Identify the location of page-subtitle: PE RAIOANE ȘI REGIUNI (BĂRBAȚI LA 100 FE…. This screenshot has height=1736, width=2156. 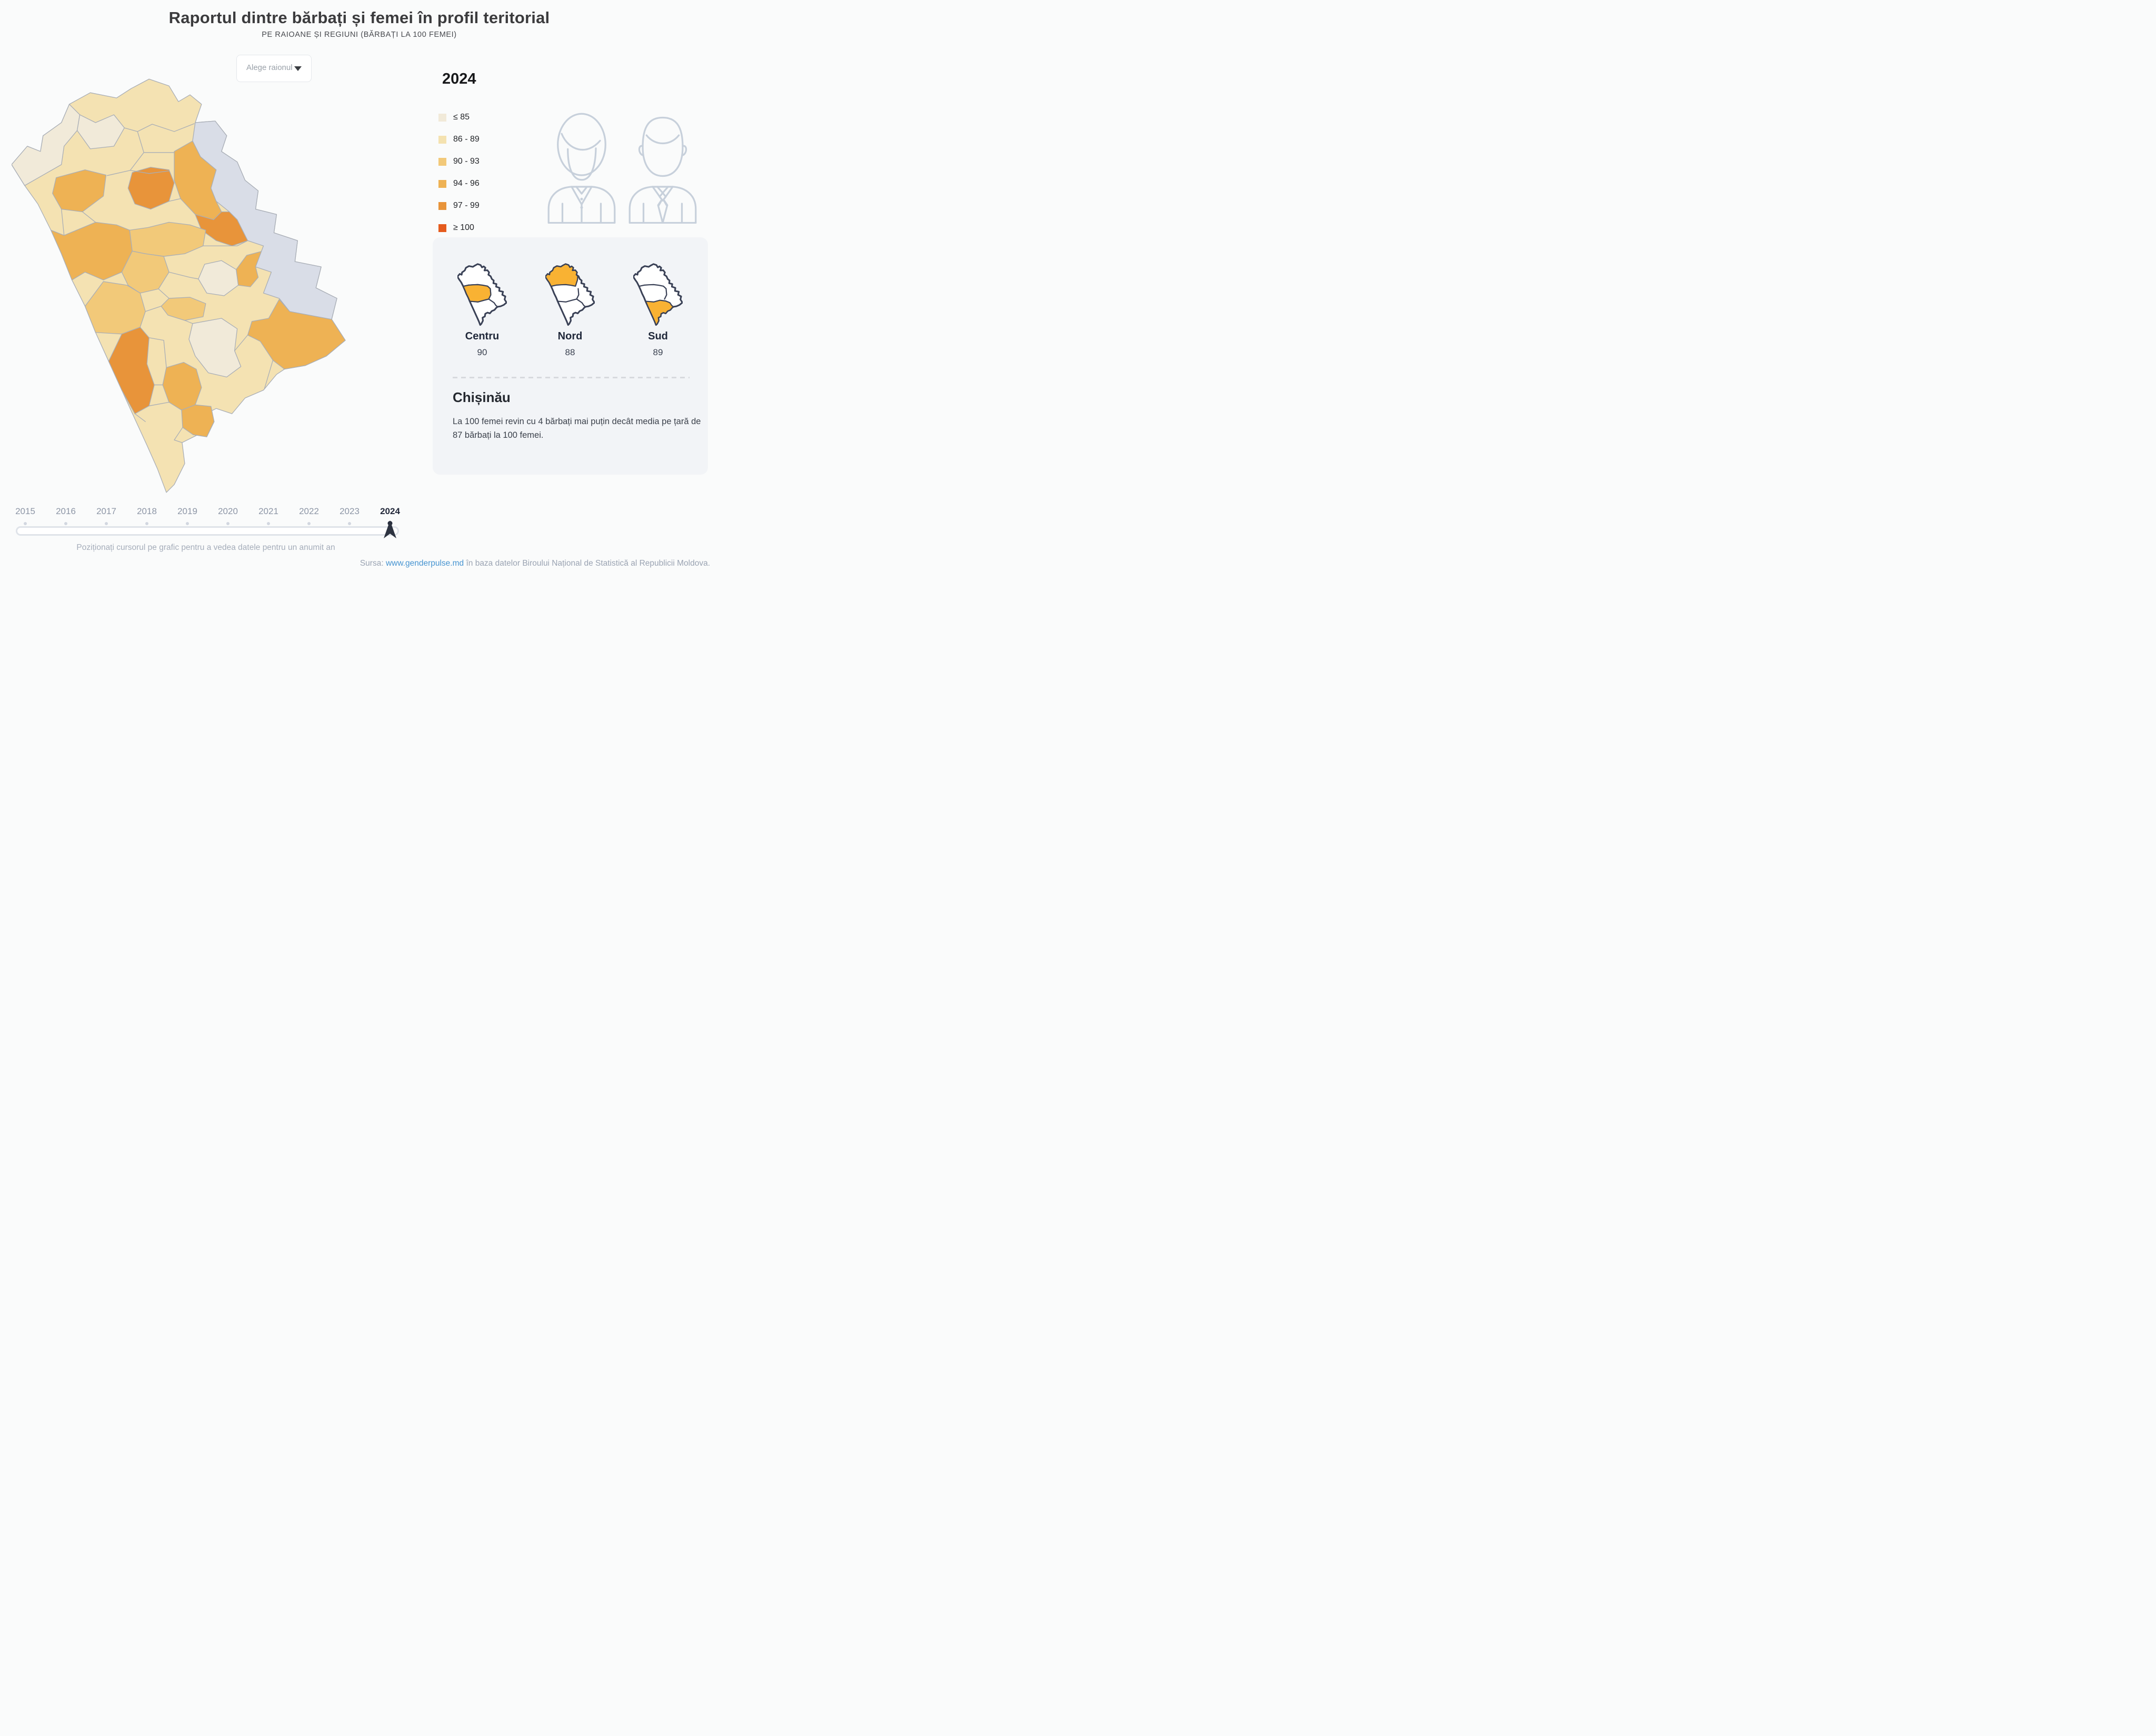
(359, 35).